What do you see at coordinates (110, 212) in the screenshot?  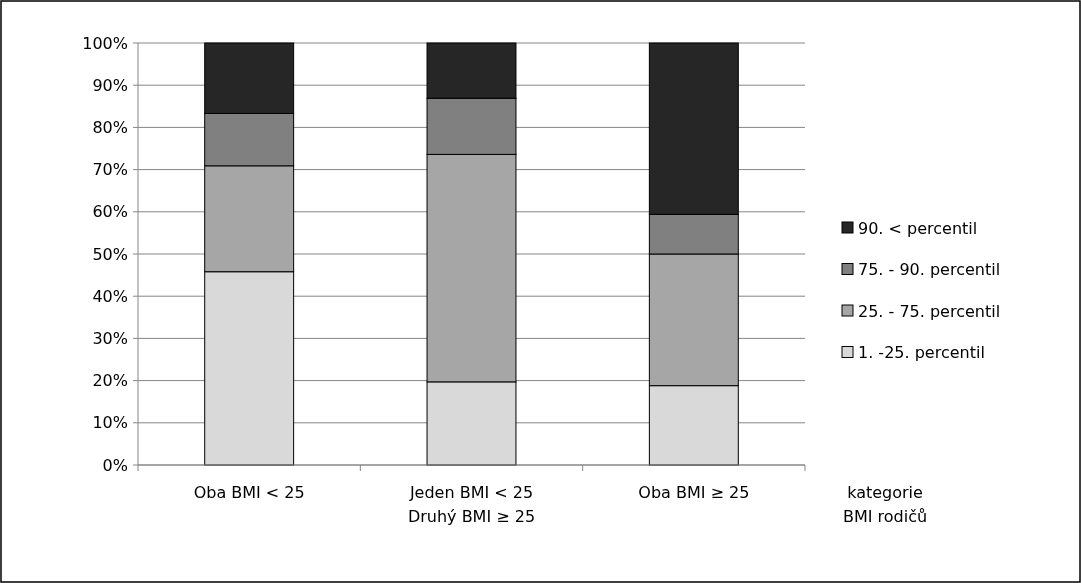 I see `y-tick-label: 60%` at bounding box center [110, 212].